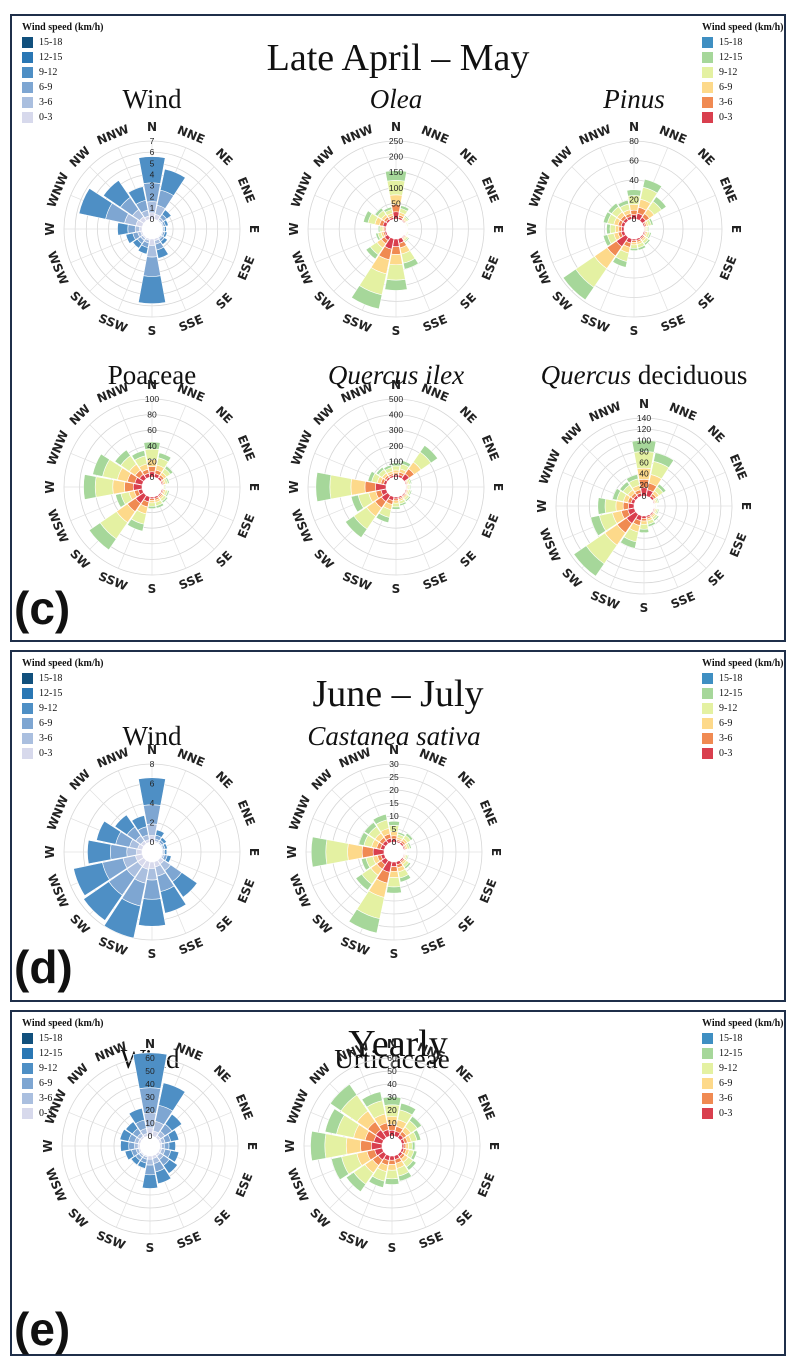  What do you see at coordinates (152, 375) in the screenshot?
I see `chart-title: Poaceae` at bounding box center [152, 375].